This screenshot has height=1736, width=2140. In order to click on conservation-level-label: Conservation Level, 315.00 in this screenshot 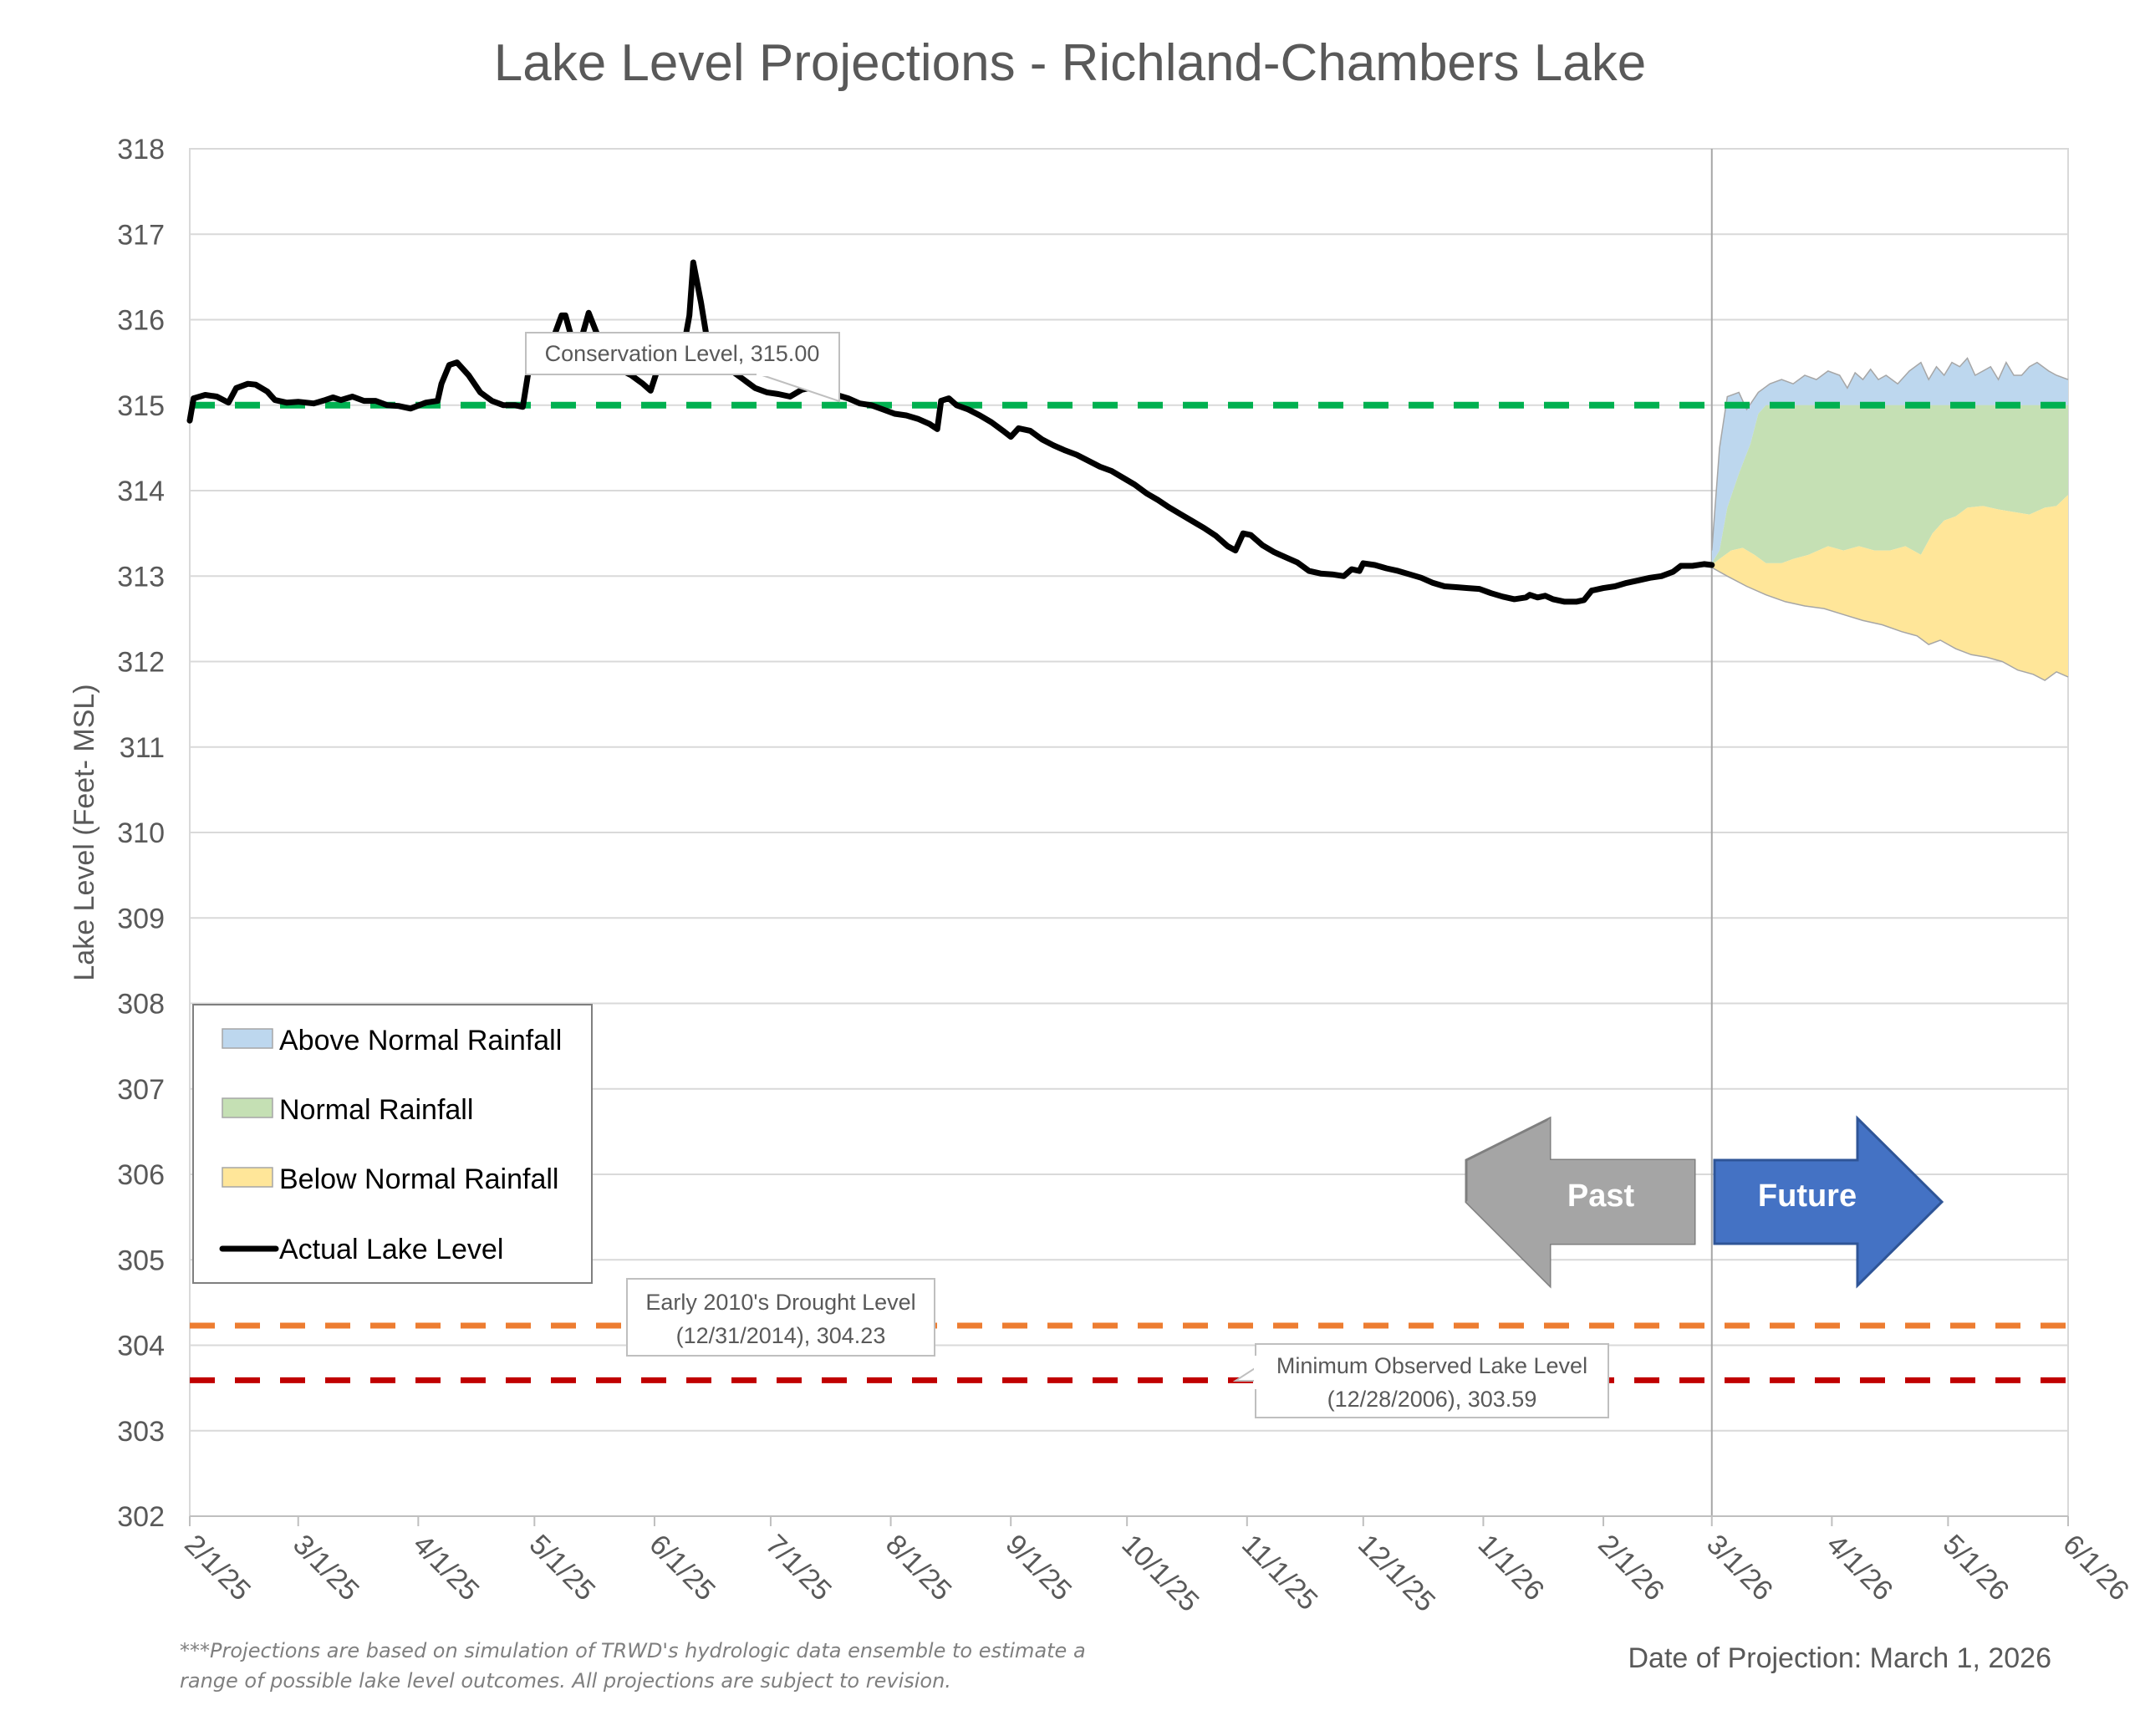, I will do `click(682, 353)`.